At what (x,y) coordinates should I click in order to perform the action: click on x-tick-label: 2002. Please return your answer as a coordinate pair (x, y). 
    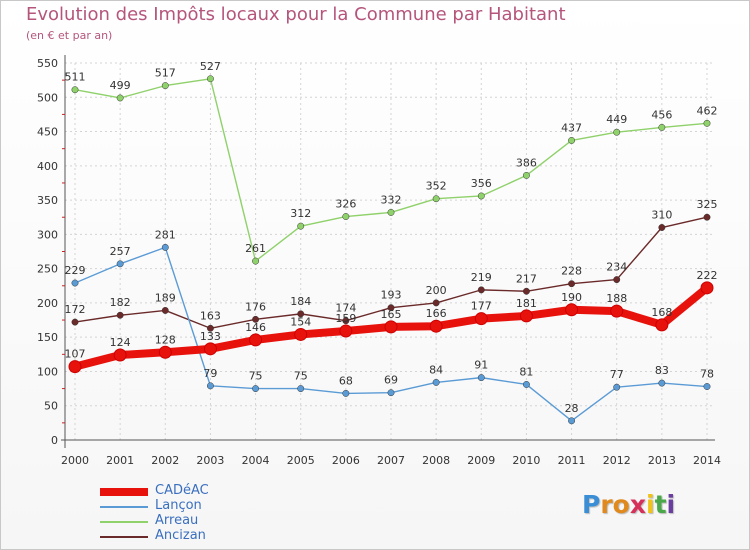
    Looking at the image, I should click on (165, 460).